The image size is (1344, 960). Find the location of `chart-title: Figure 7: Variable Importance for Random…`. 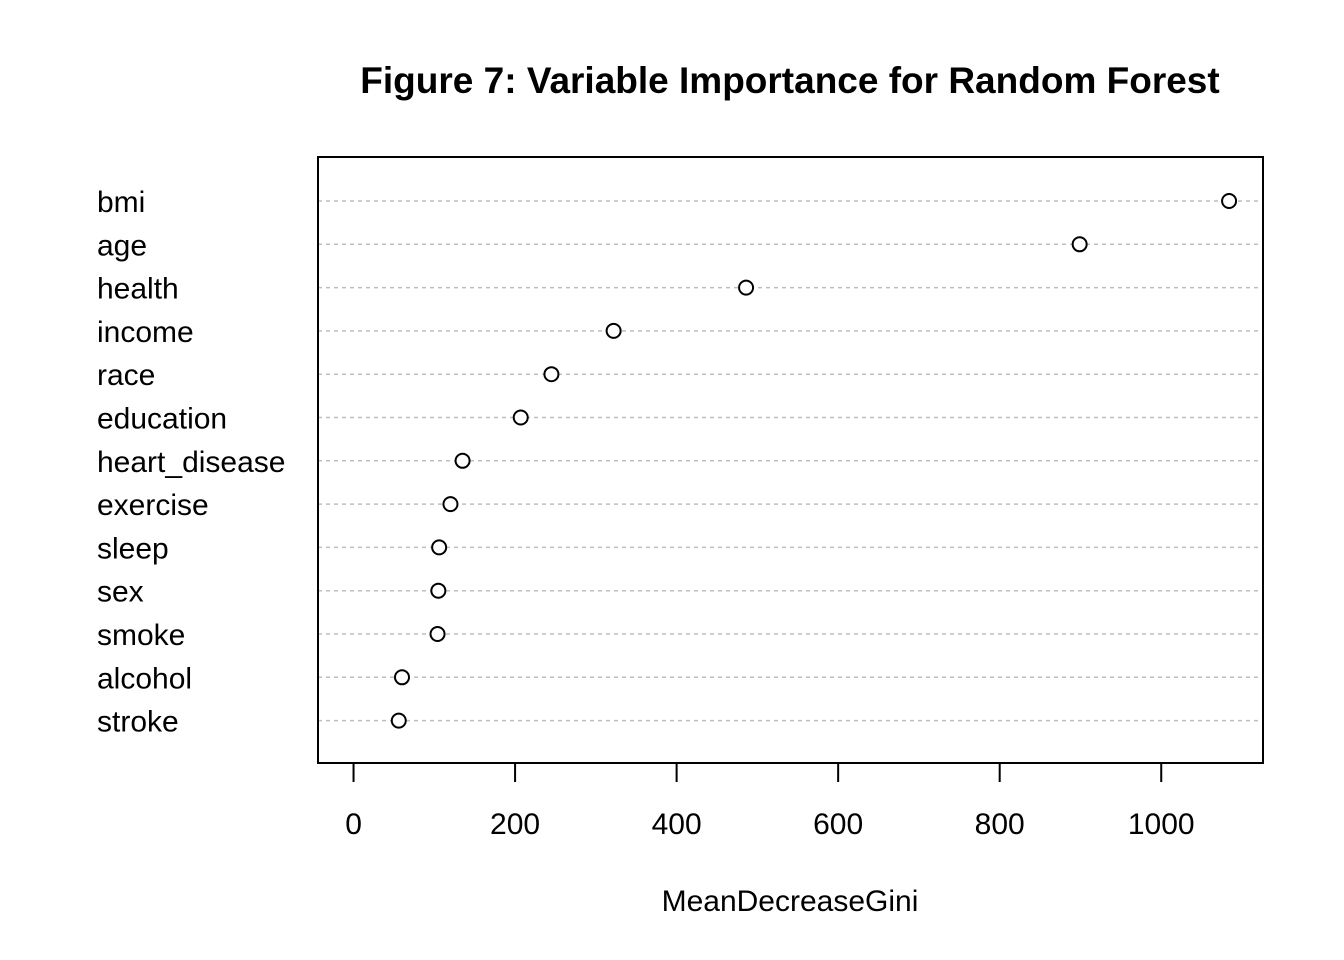

chart-title: Figure 7: Variable Importance for Random… is located at coordinates (789, 80).